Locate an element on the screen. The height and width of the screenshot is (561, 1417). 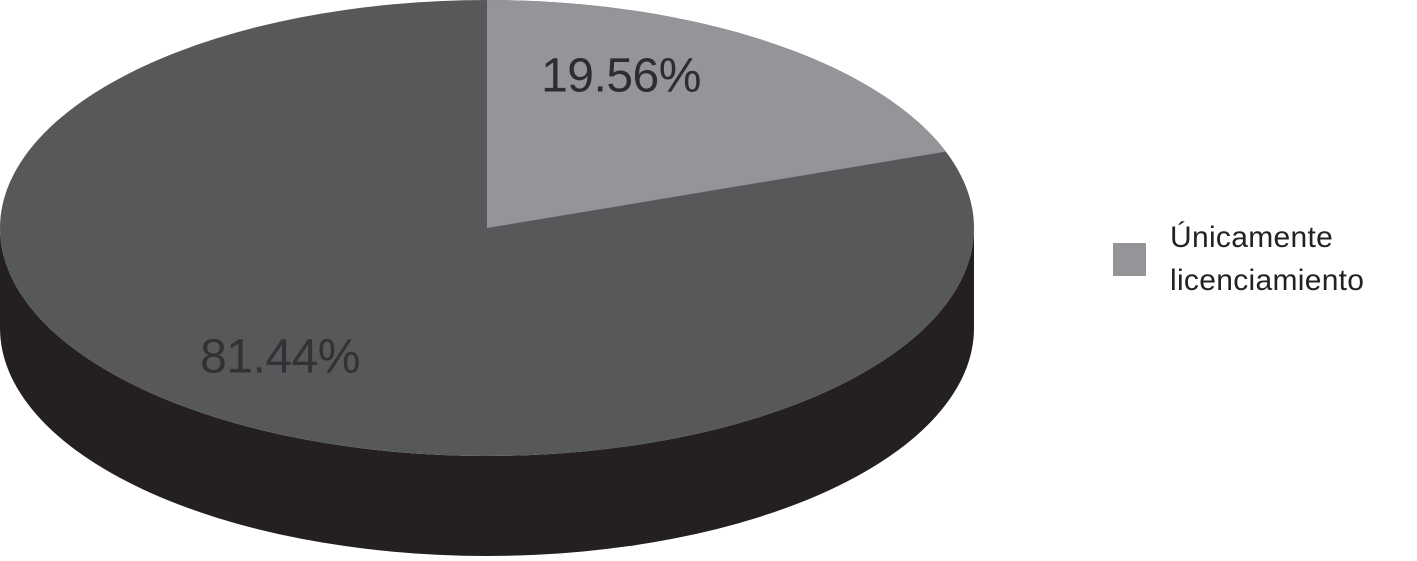
legend-swatch-icon is located at coordinates (1129, 259).